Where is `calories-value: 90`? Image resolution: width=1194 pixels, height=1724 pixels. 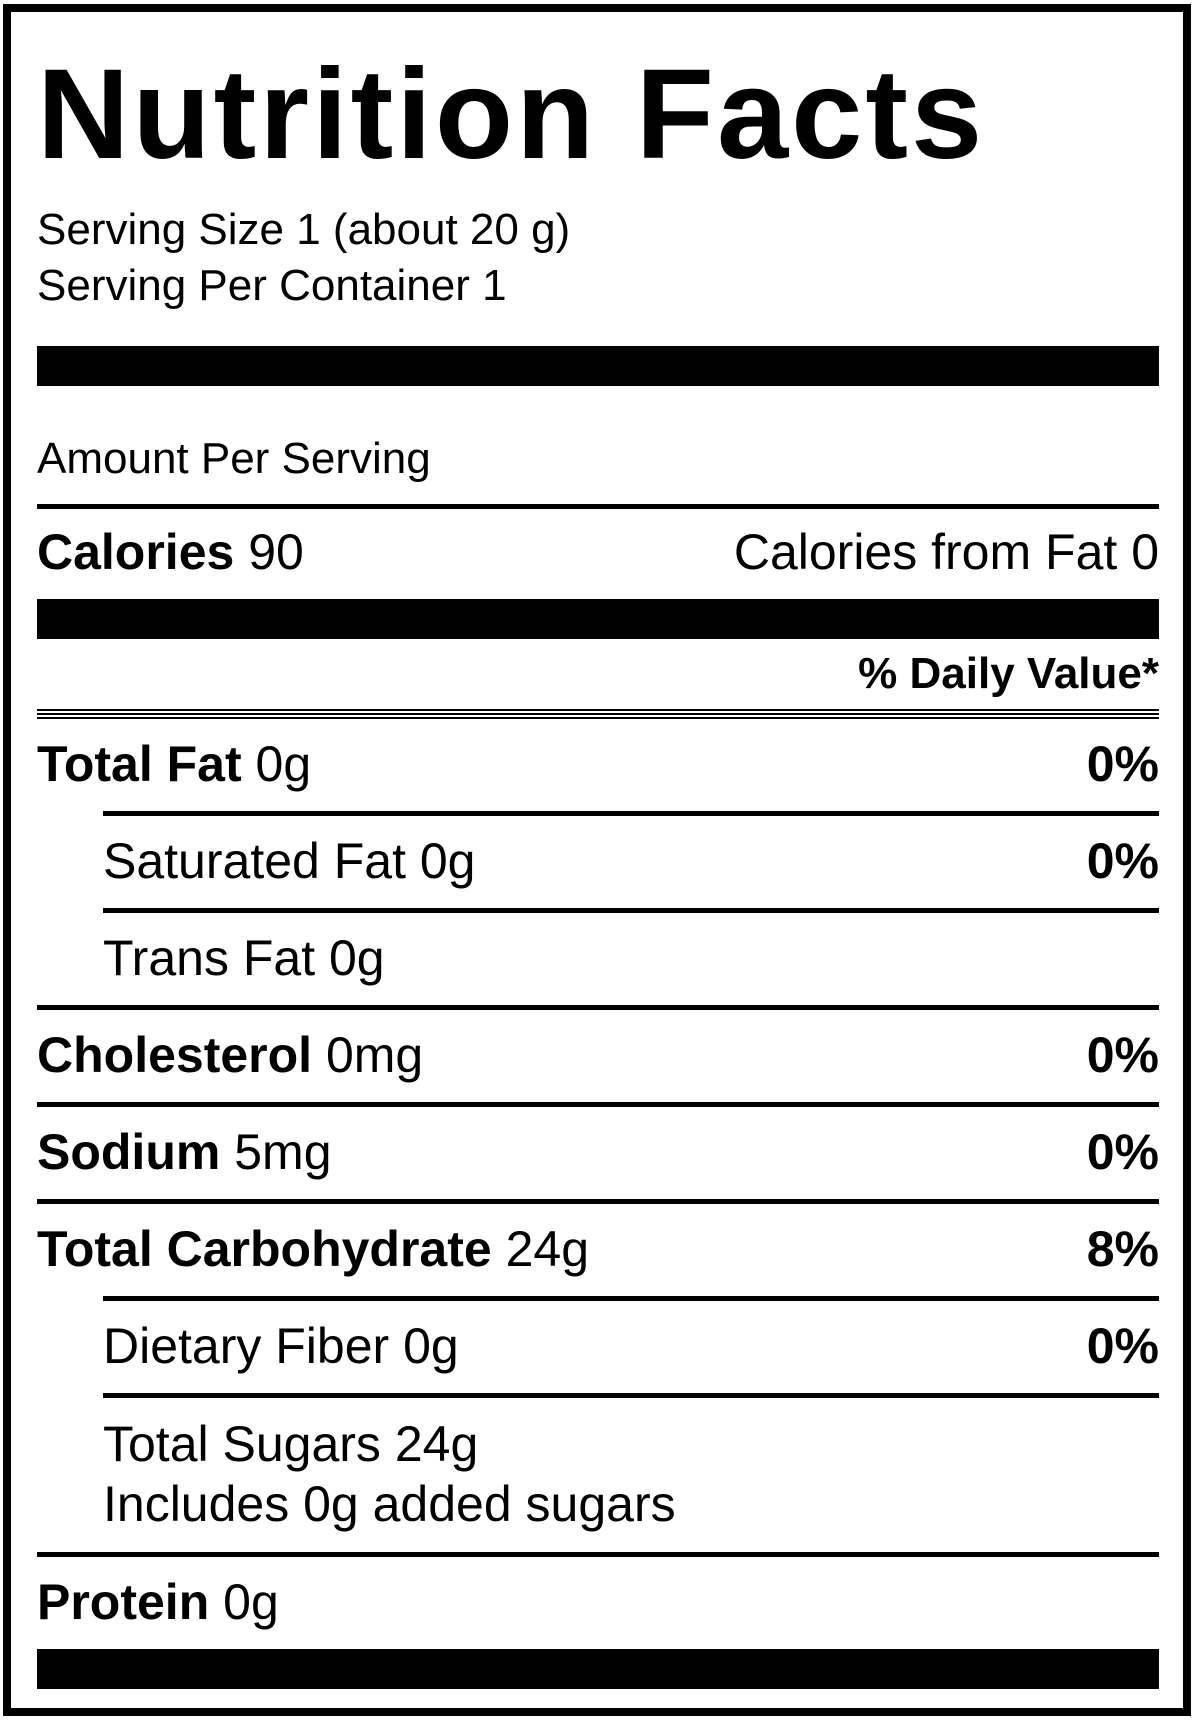
calories-value: 90 is located at coordinates (276, 552).